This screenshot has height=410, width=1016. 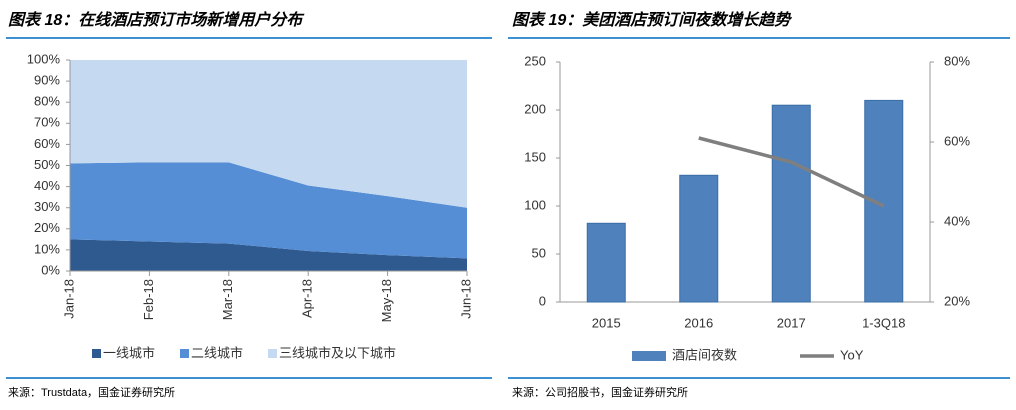 What do you see at coordinates (542, 300) in the screenshot?
I see `y-tick-label: 0` at bounding box center [542, 300].